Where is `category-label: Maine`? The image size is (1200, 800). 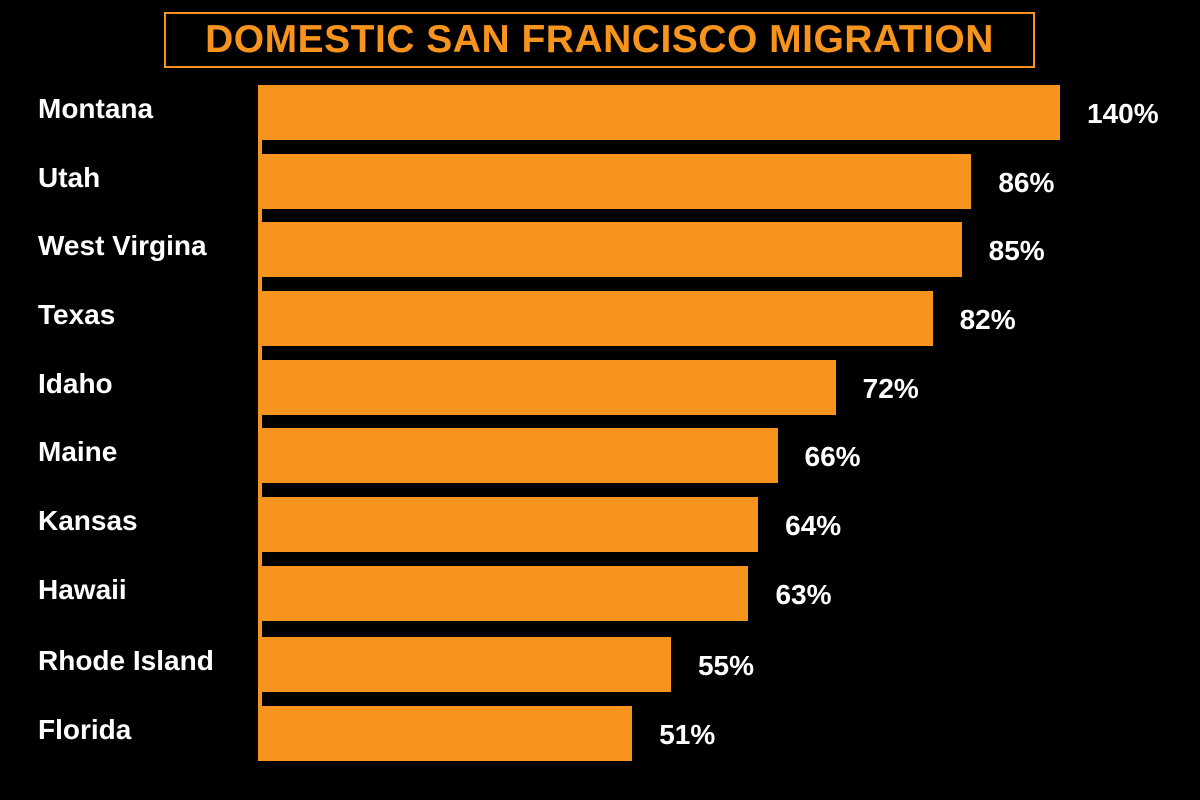 category-label: Maine is located at coordinates (78, 451).